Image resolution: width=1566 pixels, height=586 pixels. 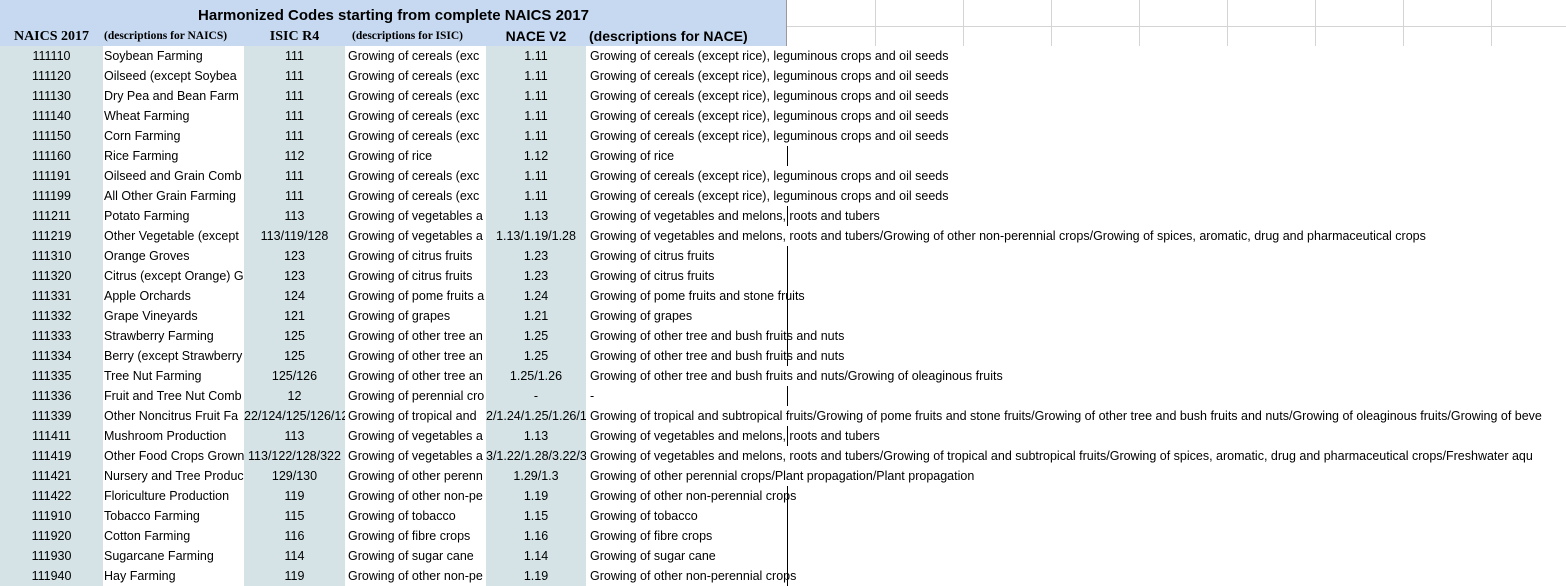 I want to click on naics-code-cell: 111331, so click(x=51, y=296).